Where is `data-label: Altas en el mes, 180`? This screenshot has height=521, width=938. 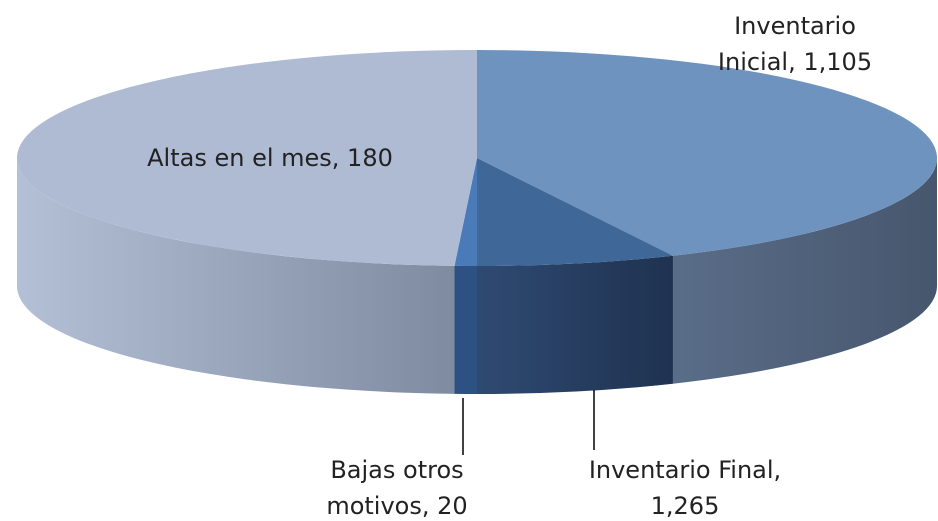
data-label: Altas en el mes, 180 is located at coordinates (270, 158).